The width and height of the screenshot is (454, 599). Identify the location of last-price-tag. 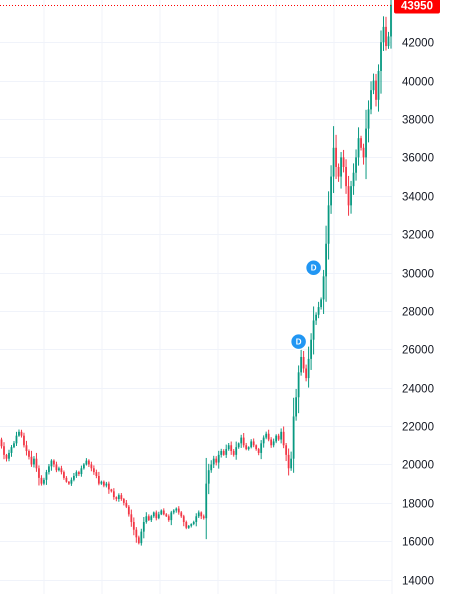
(417, 7).